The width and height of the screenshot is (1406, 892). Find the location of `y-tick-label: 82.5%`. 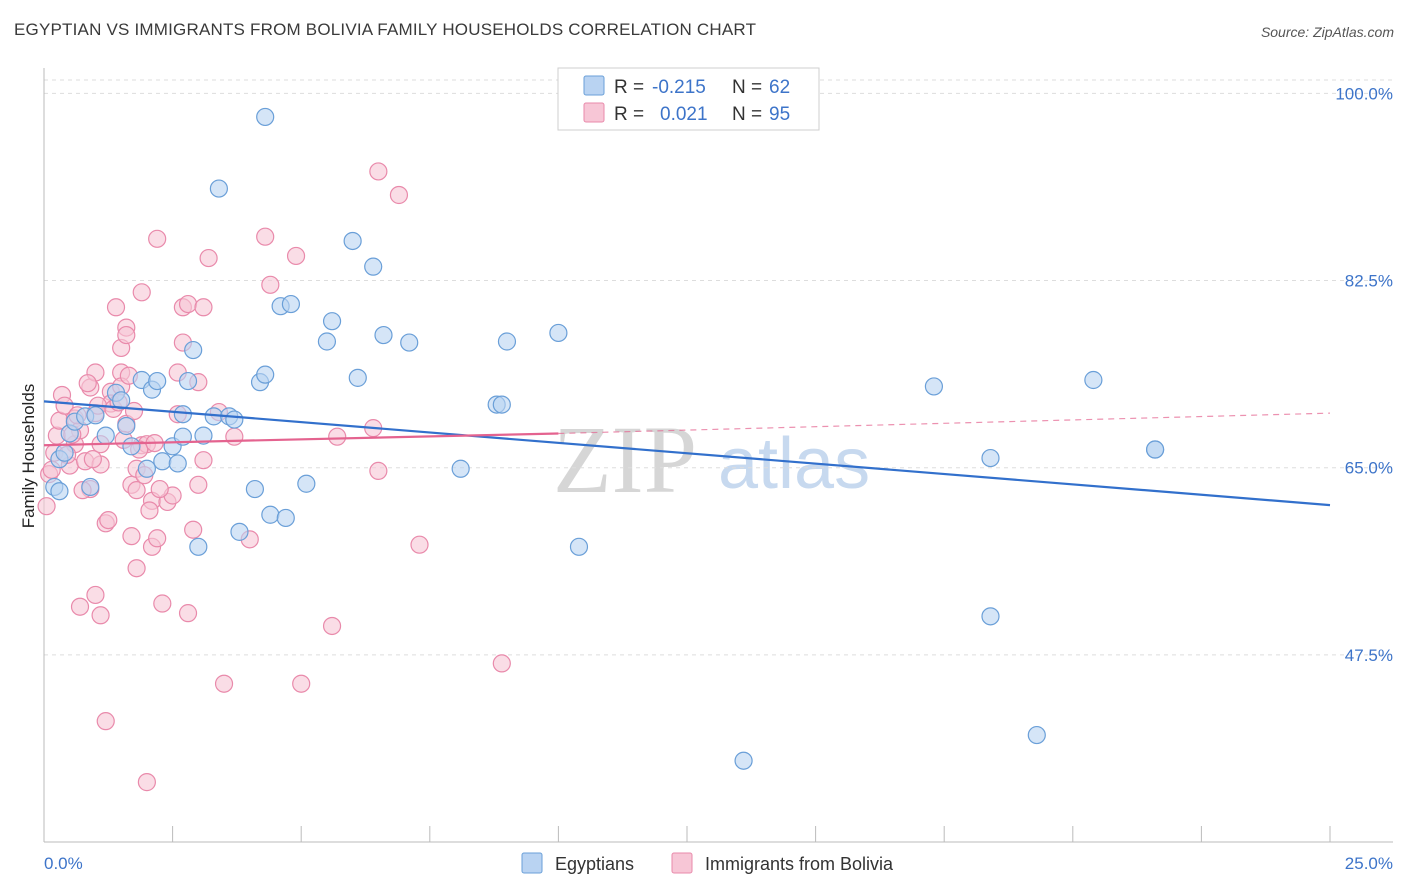

y-tick-label: 82.5% is located at coordinates (1369, 281).